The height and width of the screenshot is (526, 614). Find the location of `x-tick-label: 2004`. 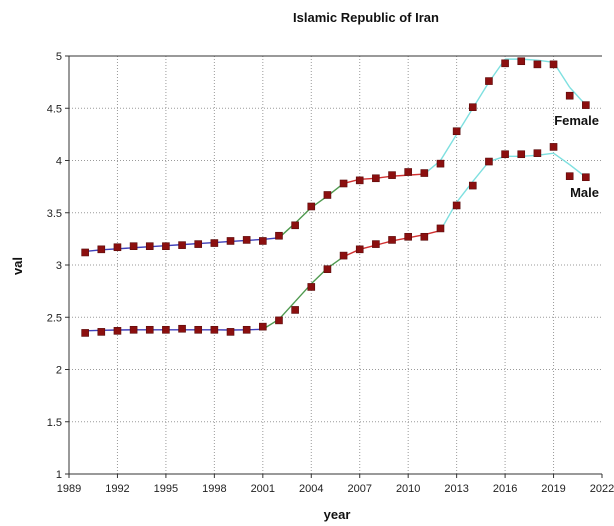

x-tick-label: 2004 is located at coordinates (311, 489).